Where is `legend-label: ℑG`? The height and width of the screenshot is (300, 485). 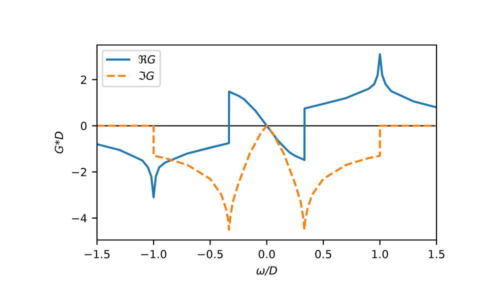
legend-label: ℑG is located at coordinates (146, 76).